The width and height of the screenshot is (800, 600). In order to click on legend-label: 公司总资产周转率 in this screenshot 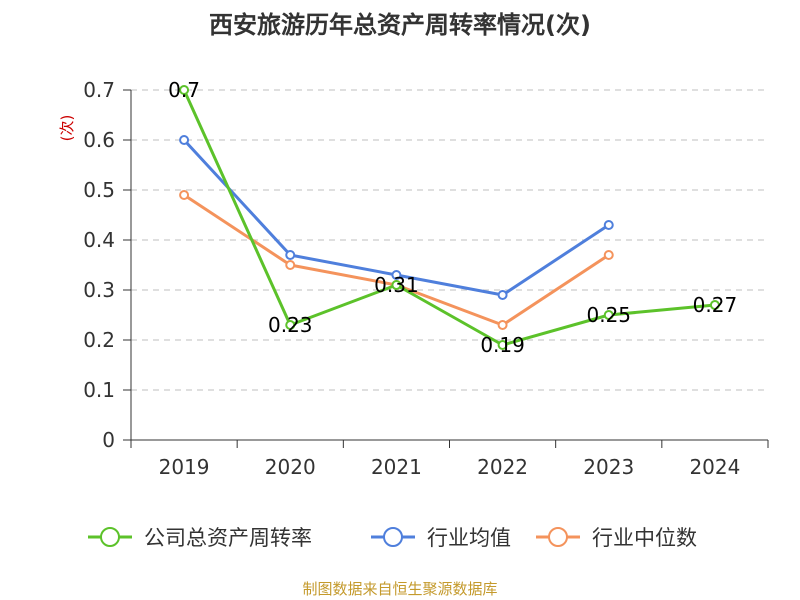, I will do `click(228, 538)`.